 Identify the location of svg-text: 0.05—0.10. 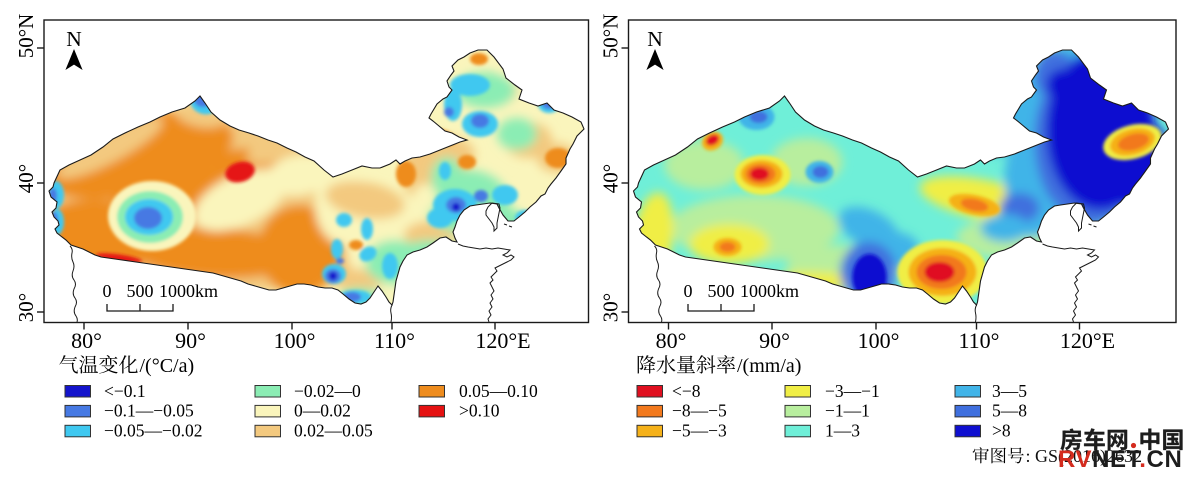
(498, 391).